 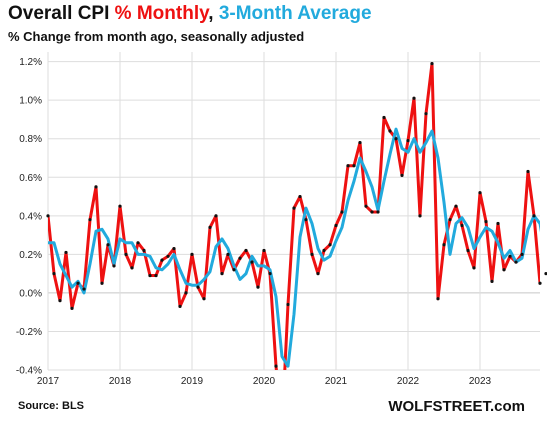 What do you see at coordinates (30, 255) in the screenshot?
I see `y-tick-label: 0.2%` at bounding box center [30, 255].